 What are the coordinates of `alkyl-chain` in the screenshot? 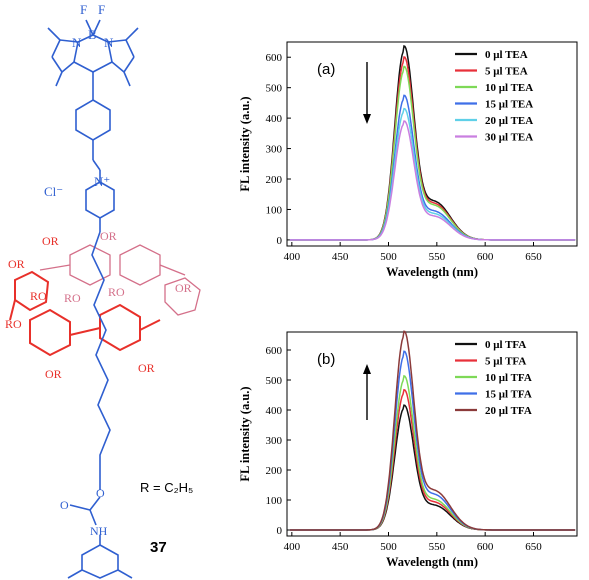 It's located at (100, 405).